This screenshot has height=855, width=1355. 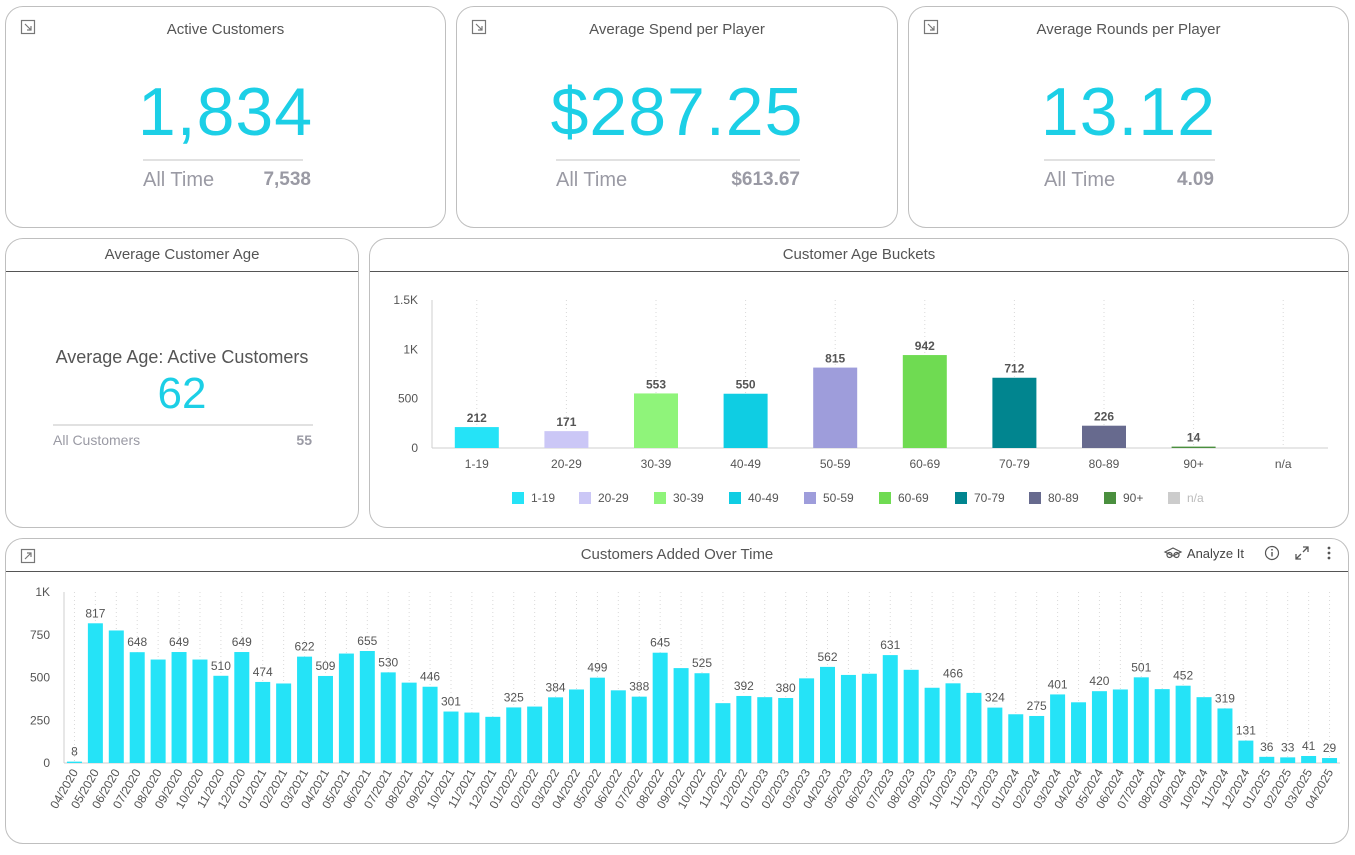 I want to click on data-label: 14, so click(x=1194, y=438).